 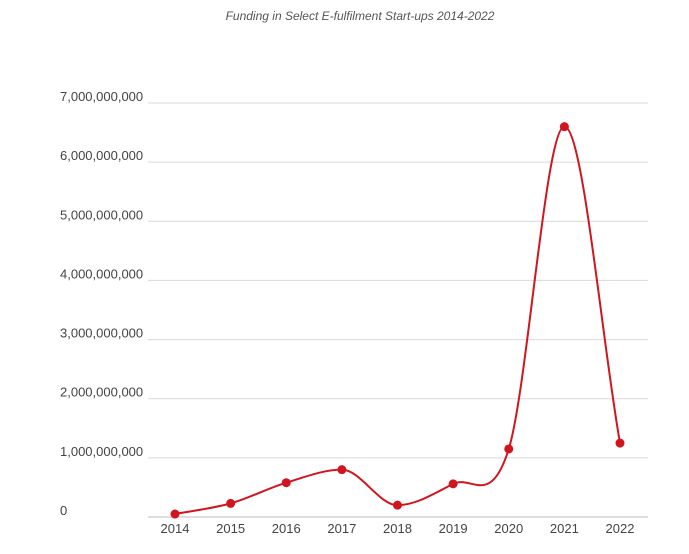 I want to click on data-point-2017, so click(x=342, y=470).